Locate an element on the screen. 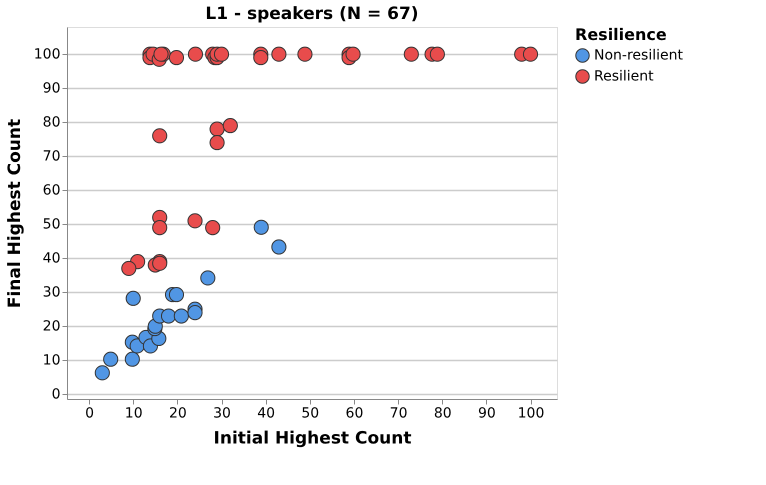  y-tick-label: 100 is located at coordinates (47, 54).